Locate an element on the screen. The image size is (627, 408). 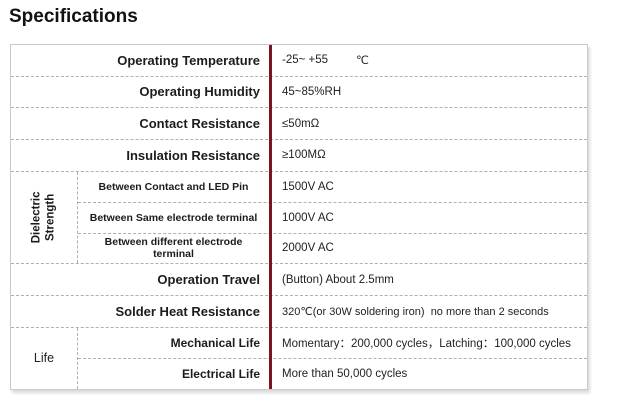
row-label: Operating Humidity is located at coordinates (199, 92).